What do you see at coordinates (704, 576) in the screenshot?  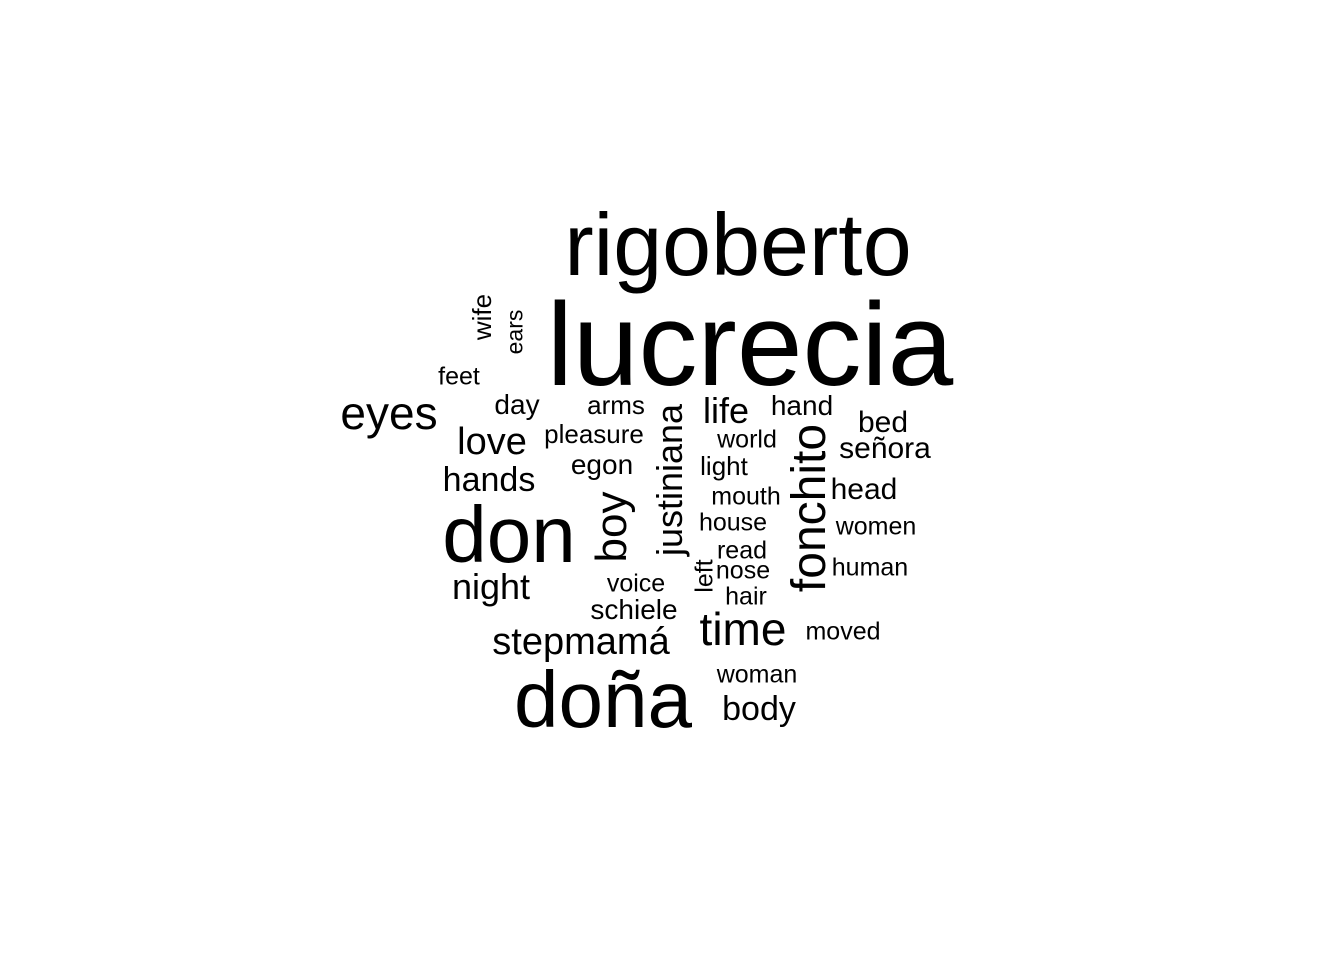 I see `word-left: left` at bounding box center [704, 576].